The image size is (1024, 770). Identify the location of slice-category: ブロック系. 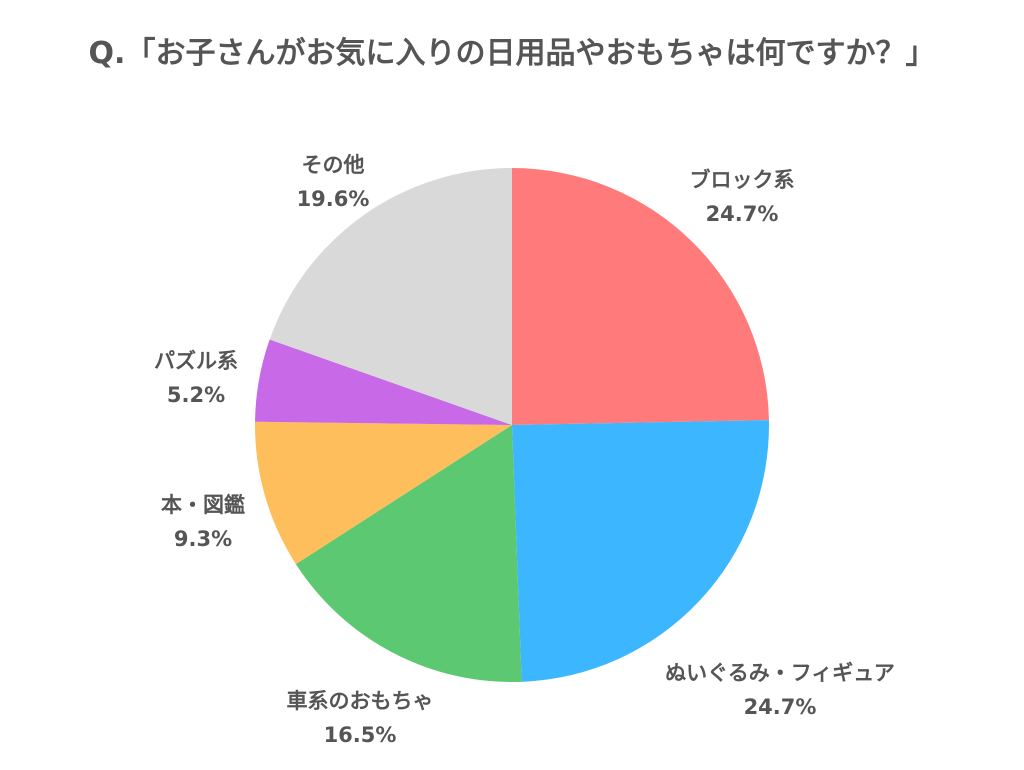
(742, 180).